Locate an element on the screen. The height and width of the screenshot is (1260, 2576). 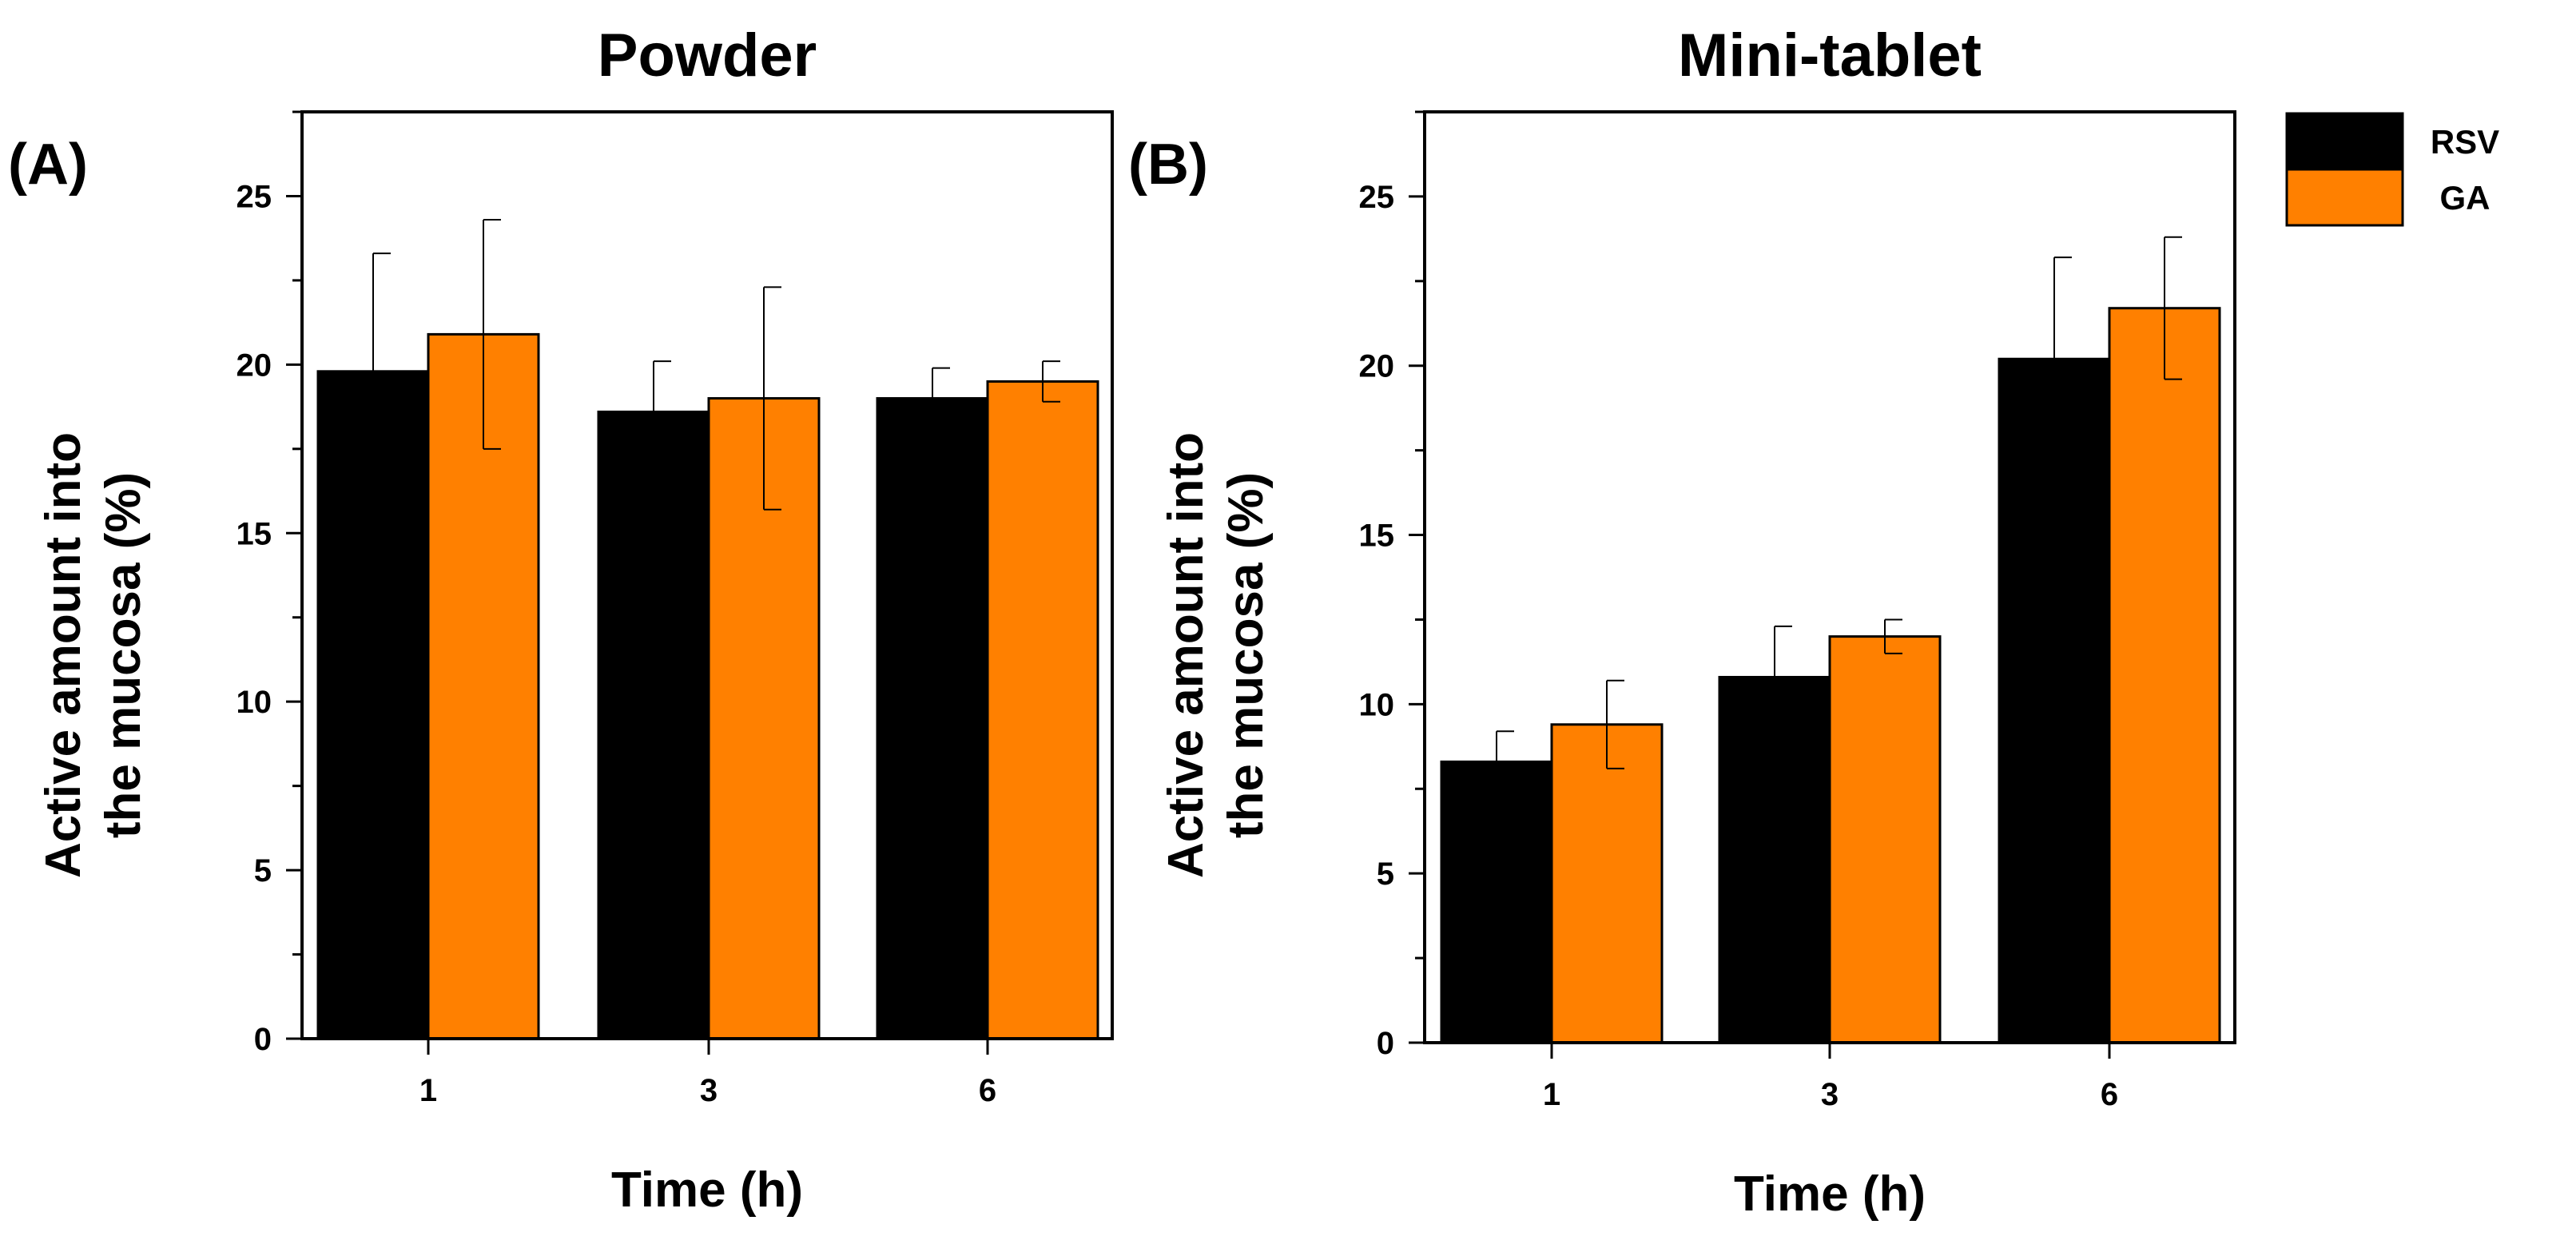
xtick-label-b-3: 3 is located at coordinates (1830, 1094).